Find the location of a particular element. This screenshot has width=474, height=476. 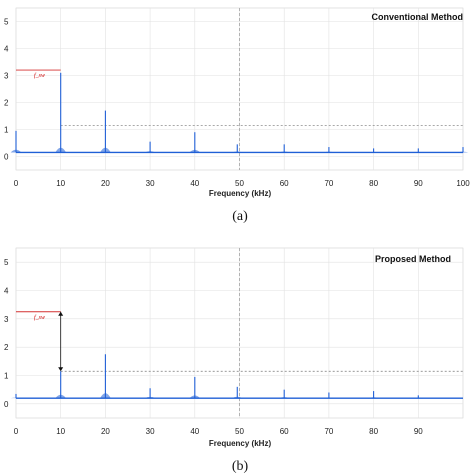

chart-title: Conventional Method is located at coordinates (418, 17).